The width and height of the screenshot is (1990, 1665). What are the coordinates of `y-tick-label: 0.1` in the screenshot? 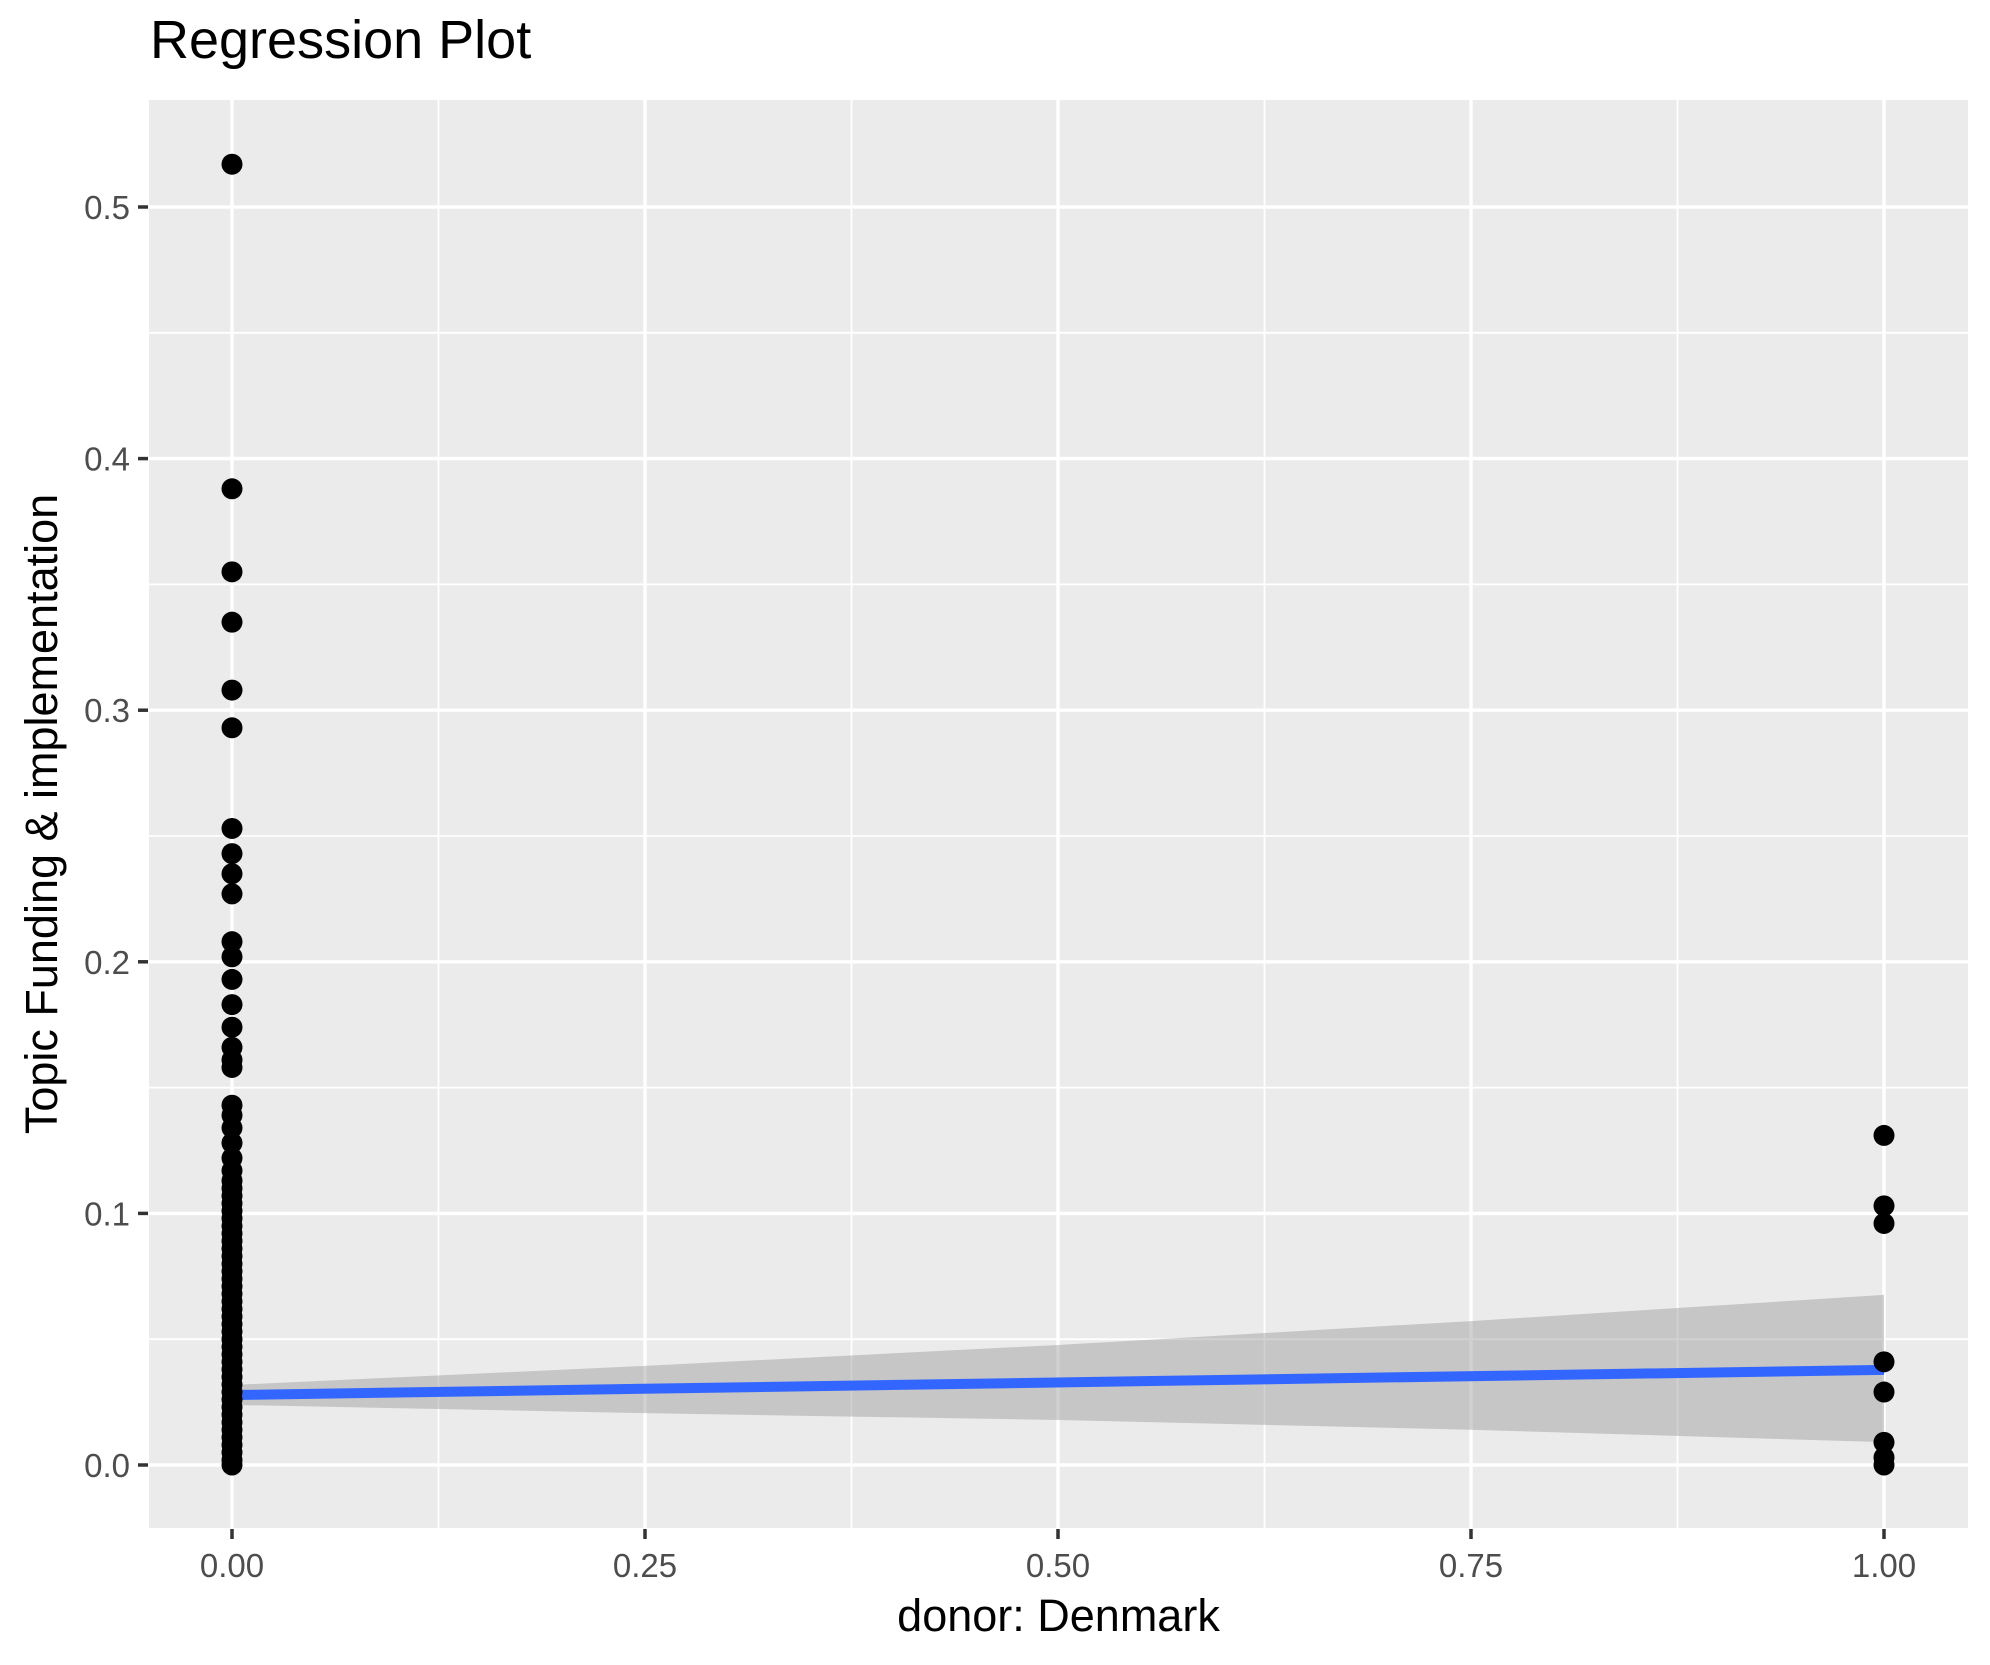 It's located at (107, 1213).